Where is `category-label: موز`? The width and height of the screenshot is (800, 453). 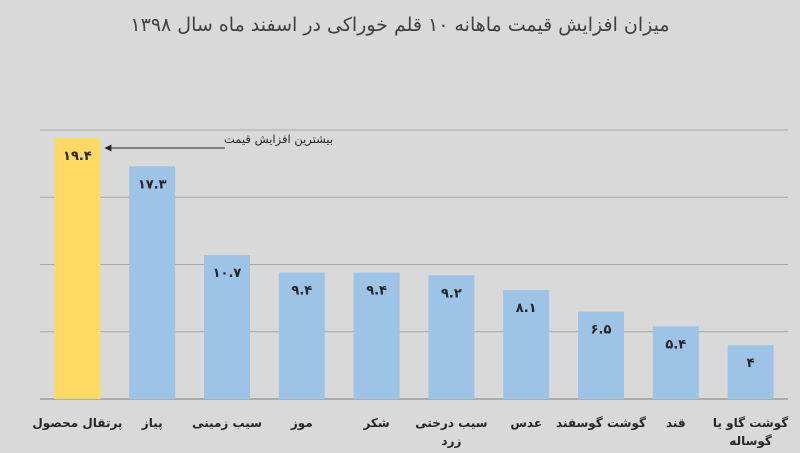
category-label: موز is located at coordinates (301, 423).